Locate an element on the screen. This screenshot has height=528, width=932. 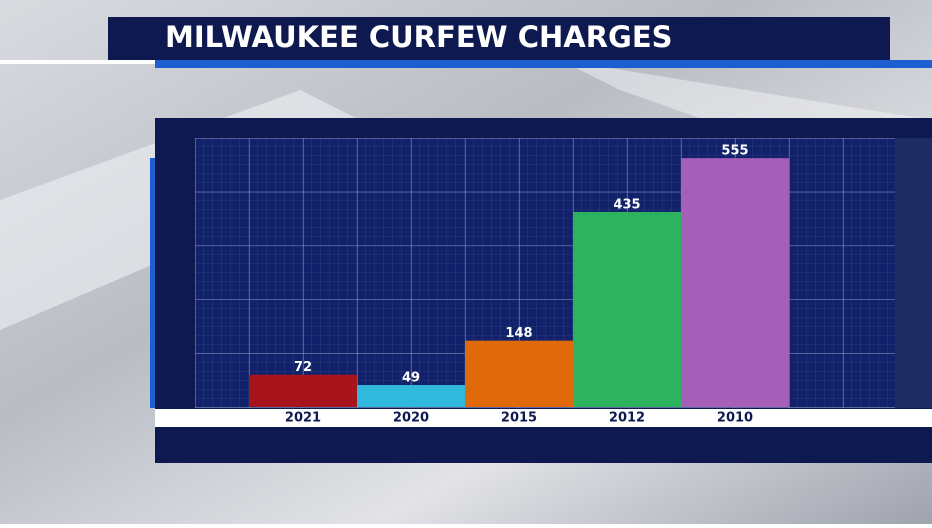
value-label: 148 is located at coordinates (518, 333).